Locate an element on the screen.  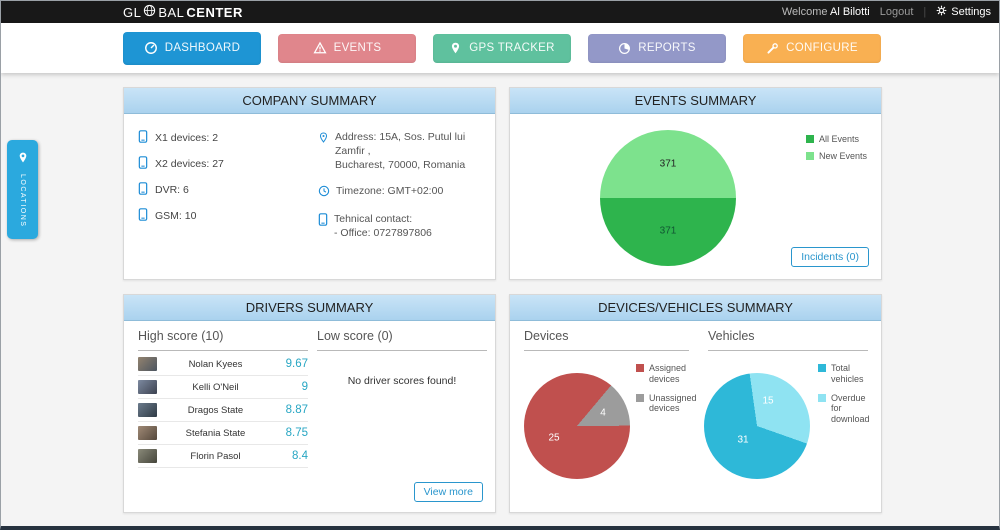
legend-item-total-vehicles: Total vehicles is located at coordinates (847, 374).